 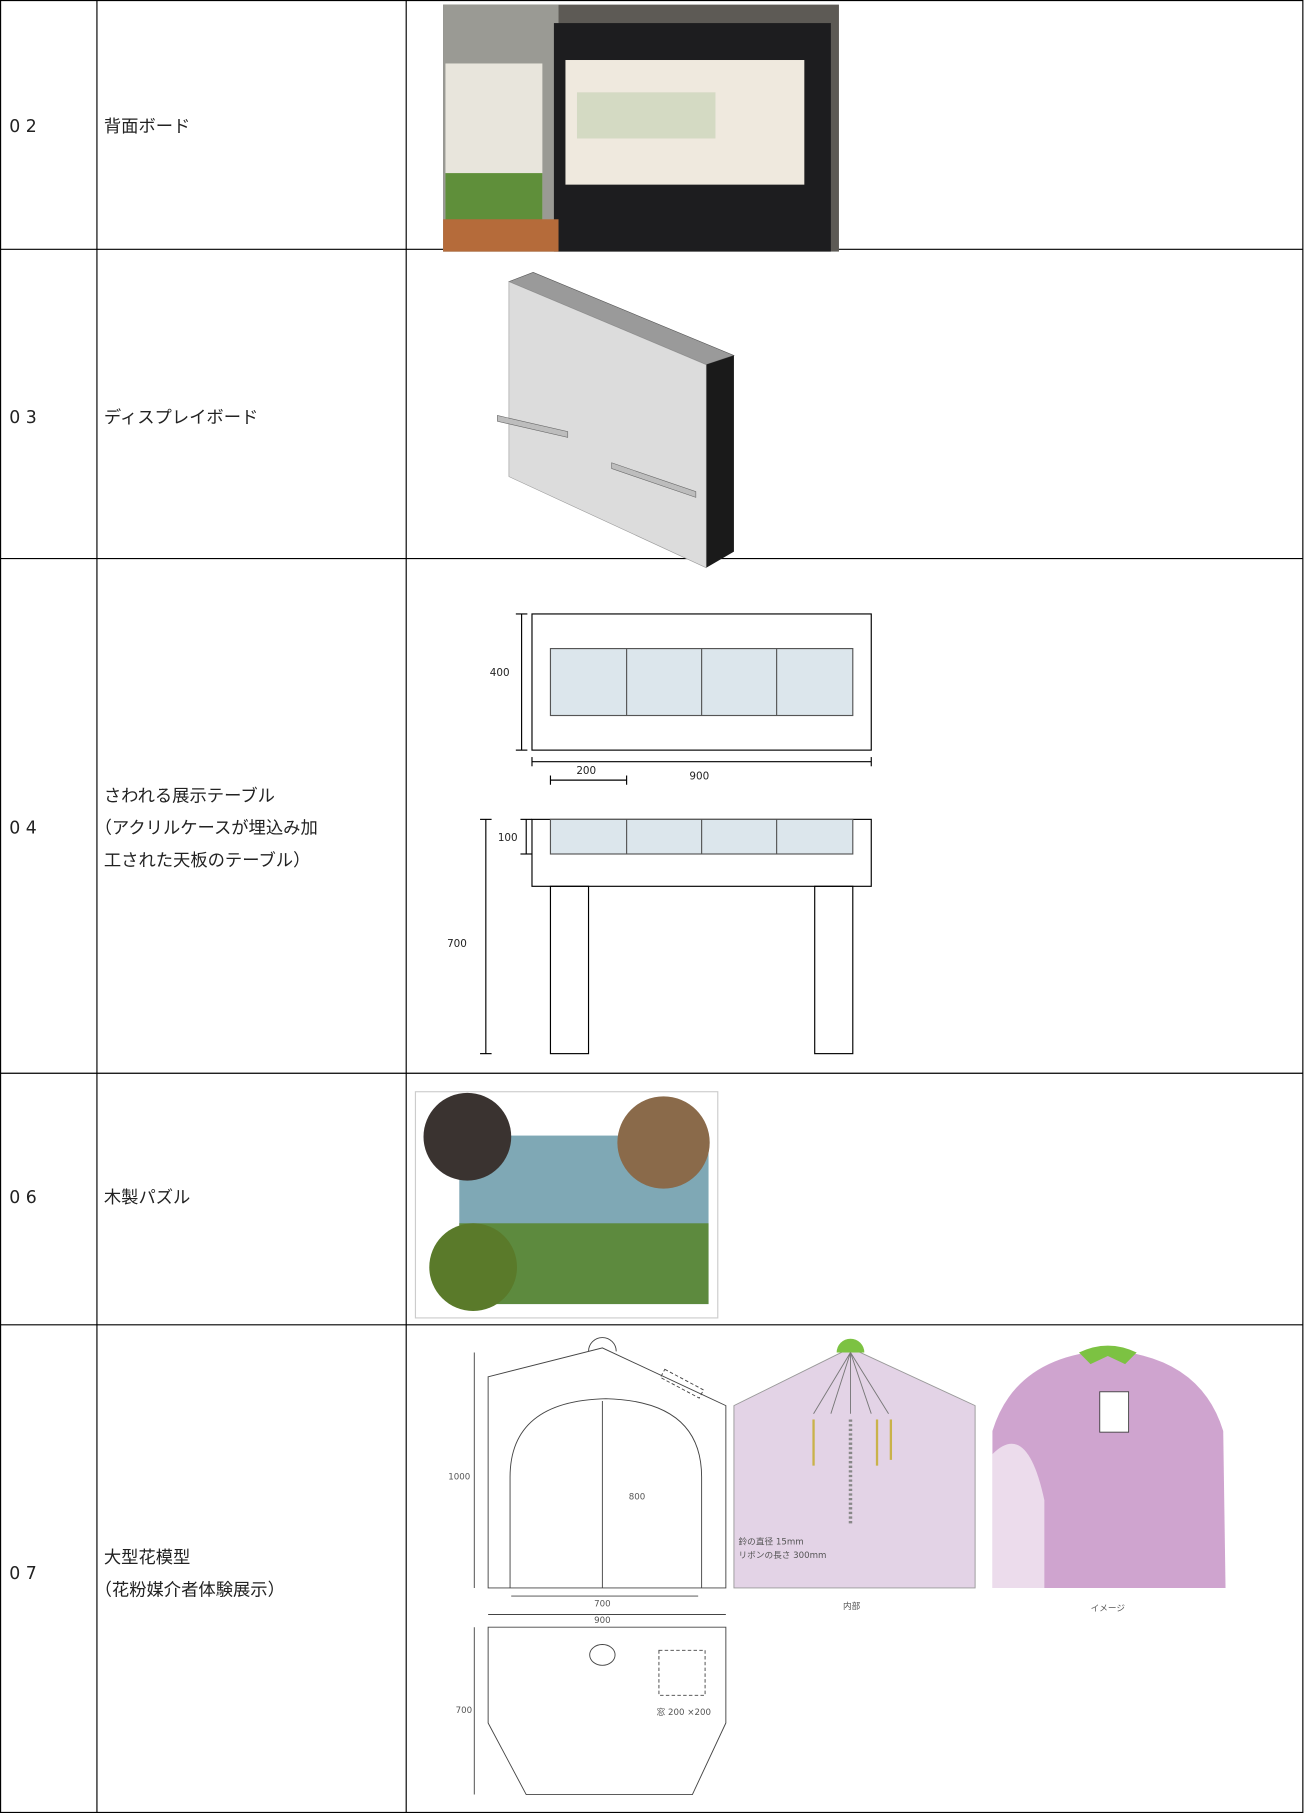 I want to click on row-number: 0 3, so click(x=23, y=418).